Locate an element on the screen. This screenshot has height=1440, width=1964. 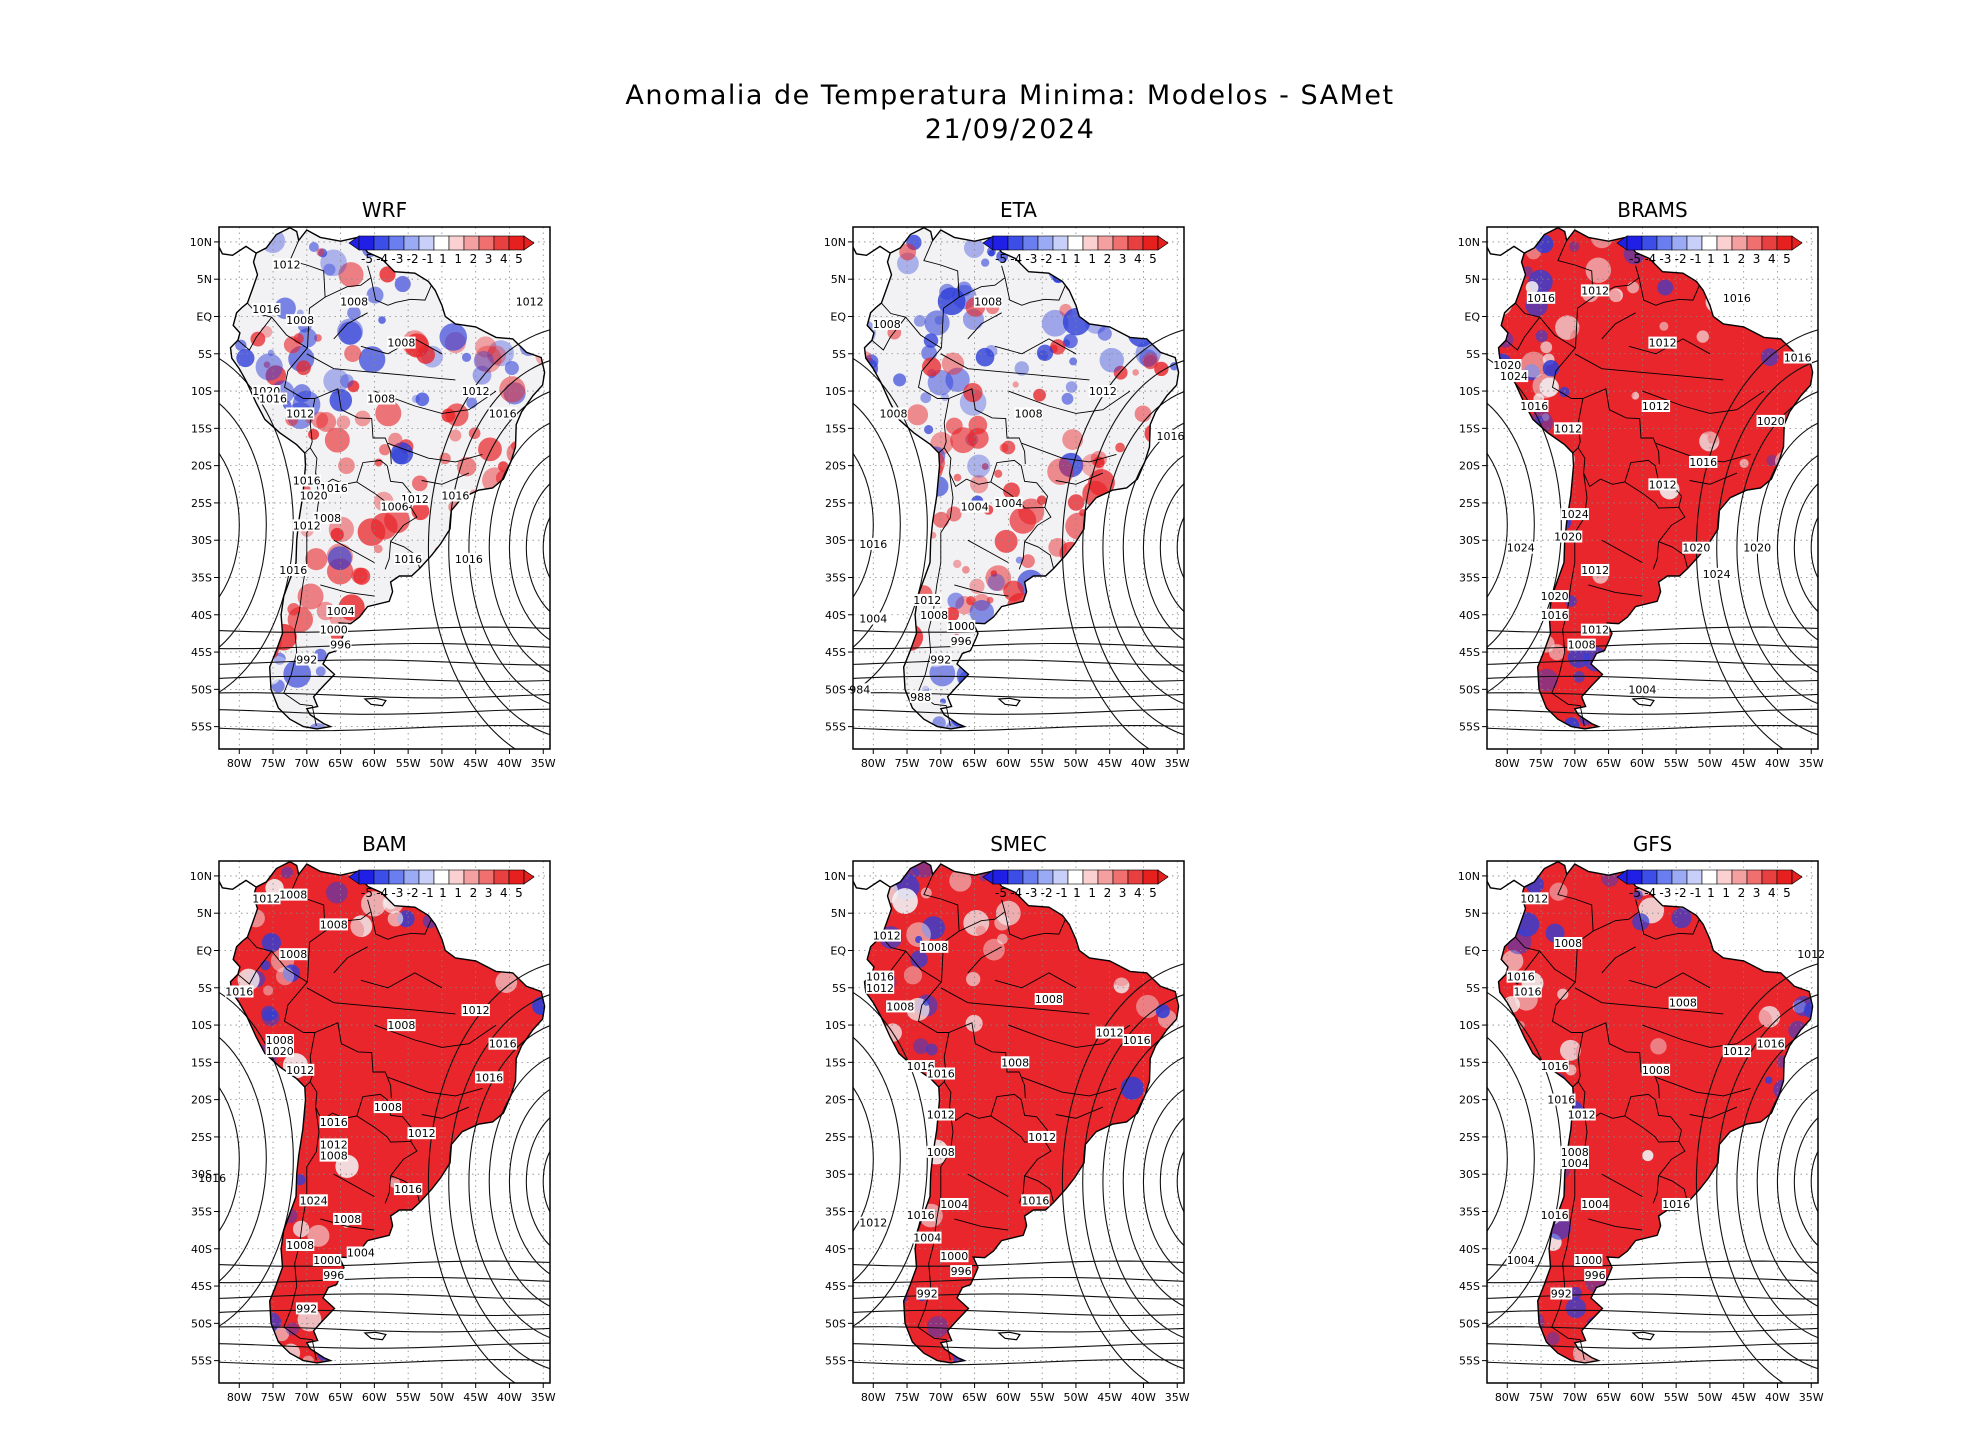
svg-text: 1024 is located at coordinates (314, 1200).